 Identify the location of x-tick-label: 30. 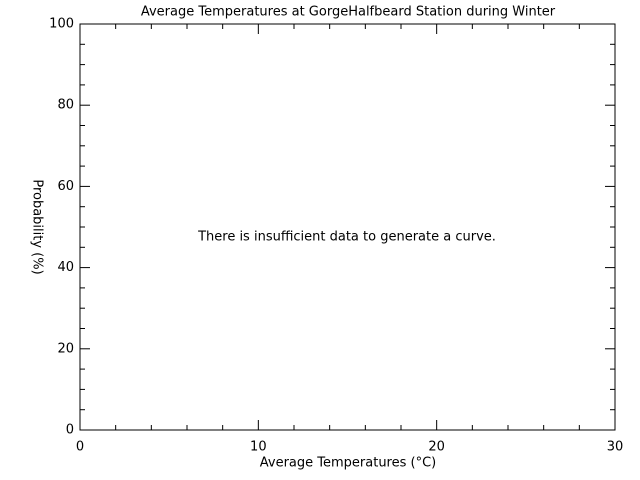
(615, 447).